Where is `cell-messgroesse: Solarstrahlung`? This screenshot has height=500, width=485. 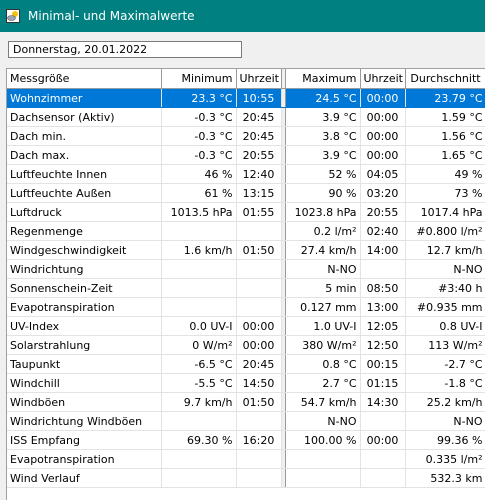
cell-messgroesse: Solarstrahlung is located at coordinates (84, 345).